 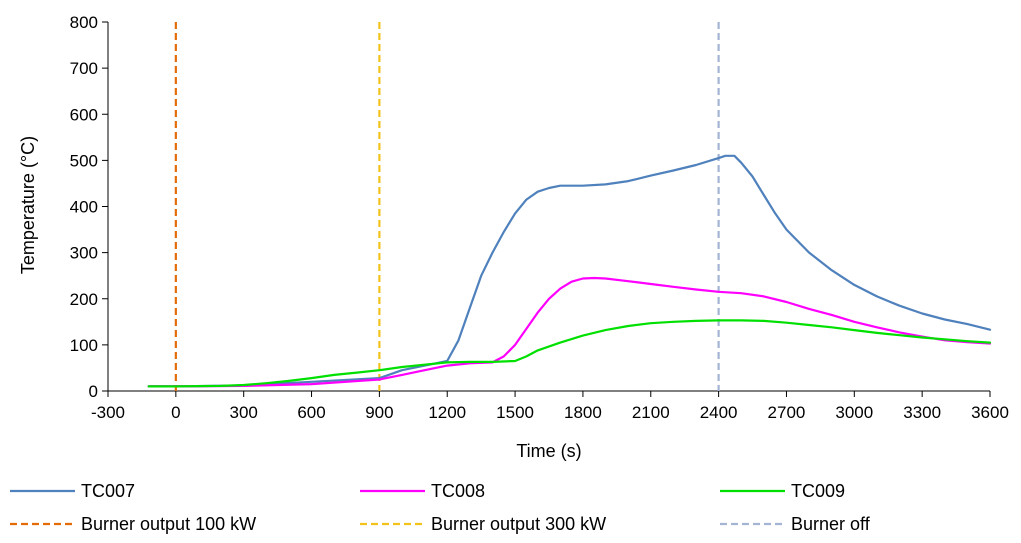 What do you see at coordinates (28, 205) in the screenshot?
I see `y-axis-label: Temperature (°C)` at bounding box center [28, 205].